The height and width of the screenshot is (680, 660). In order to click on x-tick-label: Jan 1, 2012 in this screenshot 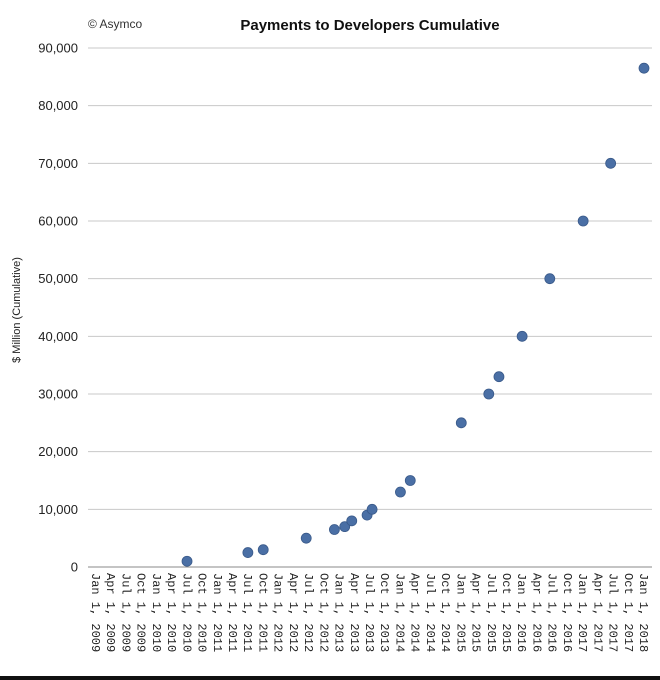, I will do `click(278, 612)`.